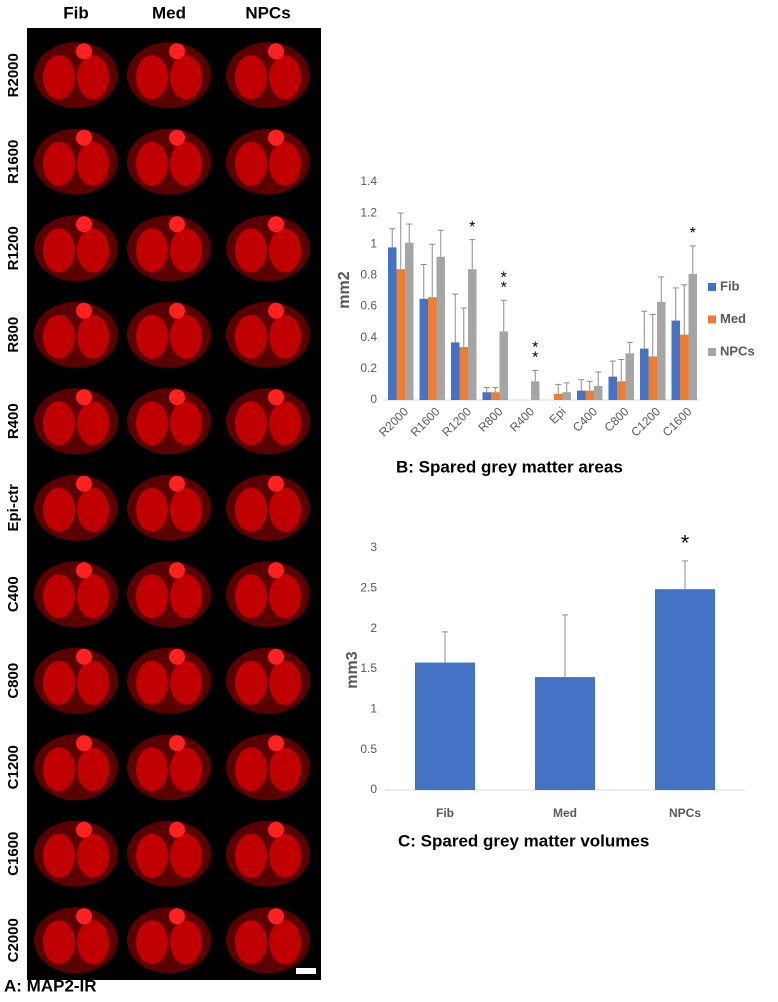 This screenshot has width=778, height=1002. I want to click on x-tick-label: Fib, so click(445, 813).